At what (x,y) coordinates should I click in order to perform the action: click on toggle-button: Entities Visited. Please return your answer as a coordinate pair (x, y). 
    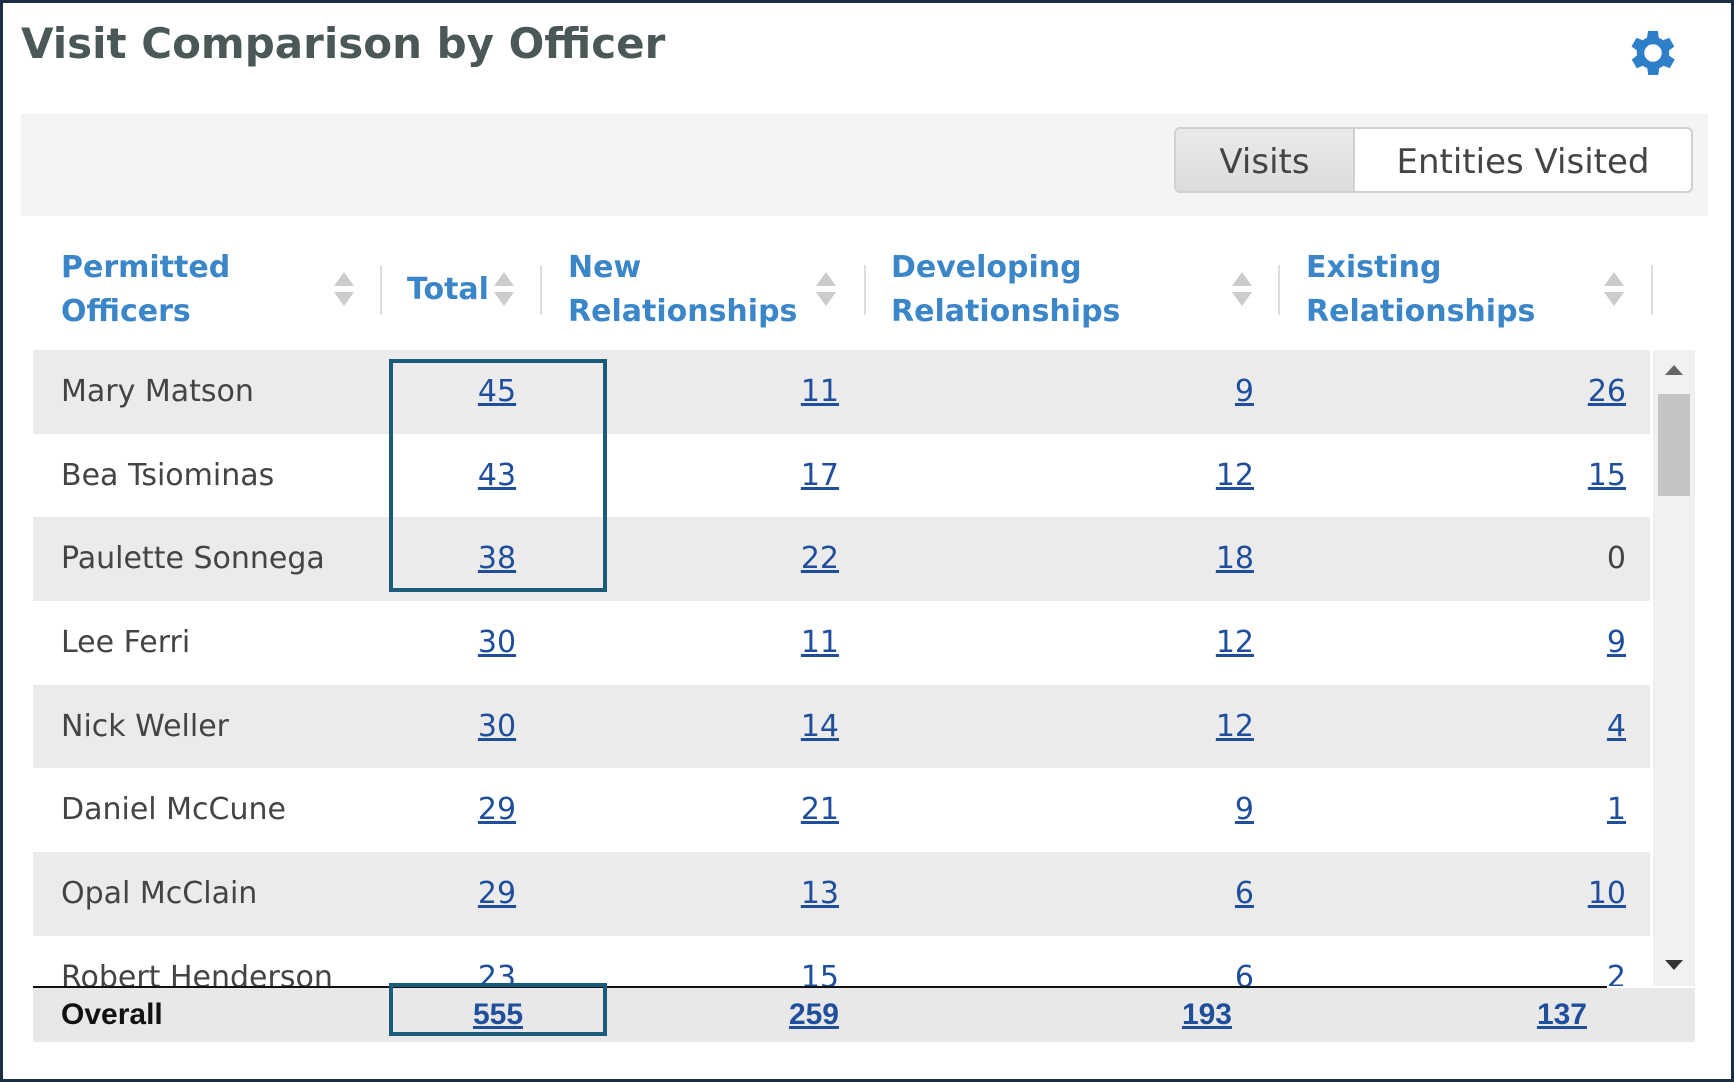
    Looking at the image, I should click on (1523, 160).